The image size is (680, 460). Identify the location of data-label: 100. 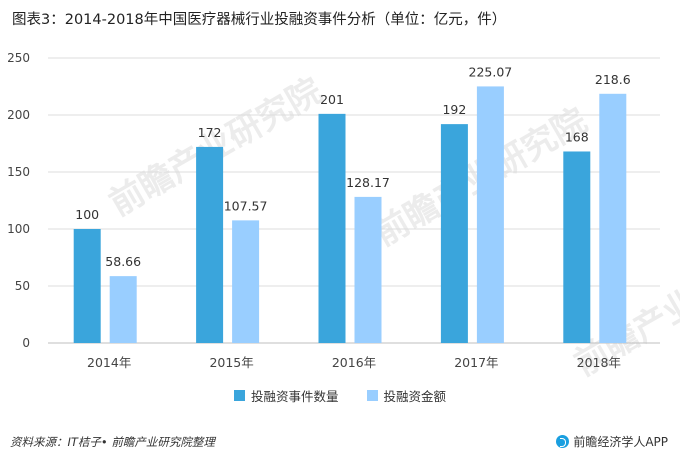
(87, 214).